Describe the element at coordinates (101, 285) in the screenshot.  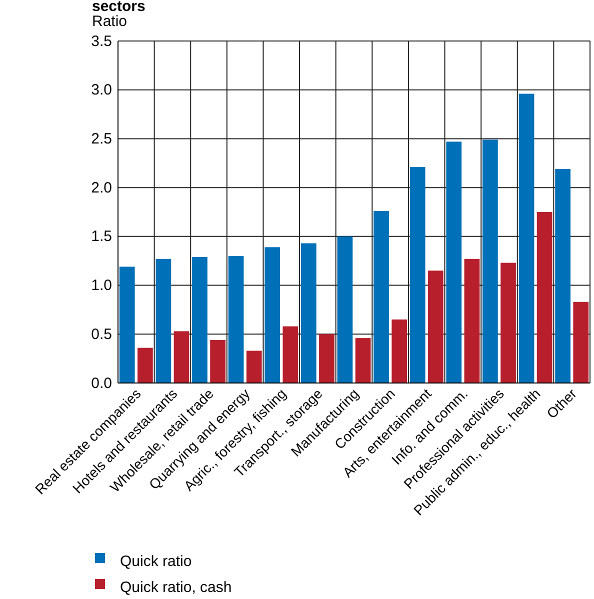
I see `y-tick-label: 1.0` at that location.